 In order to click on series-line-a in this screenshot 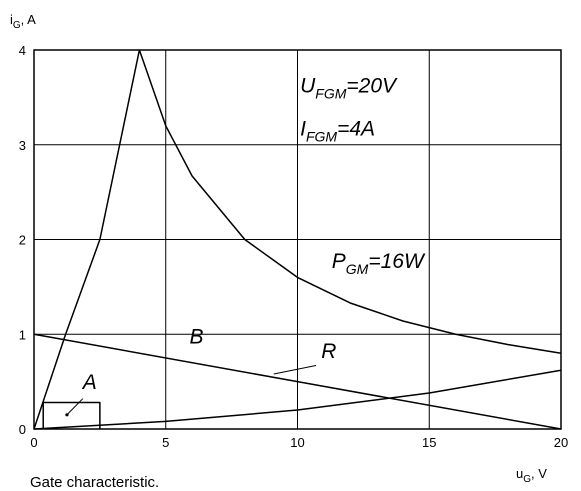, I will do `click(71, 415)`.